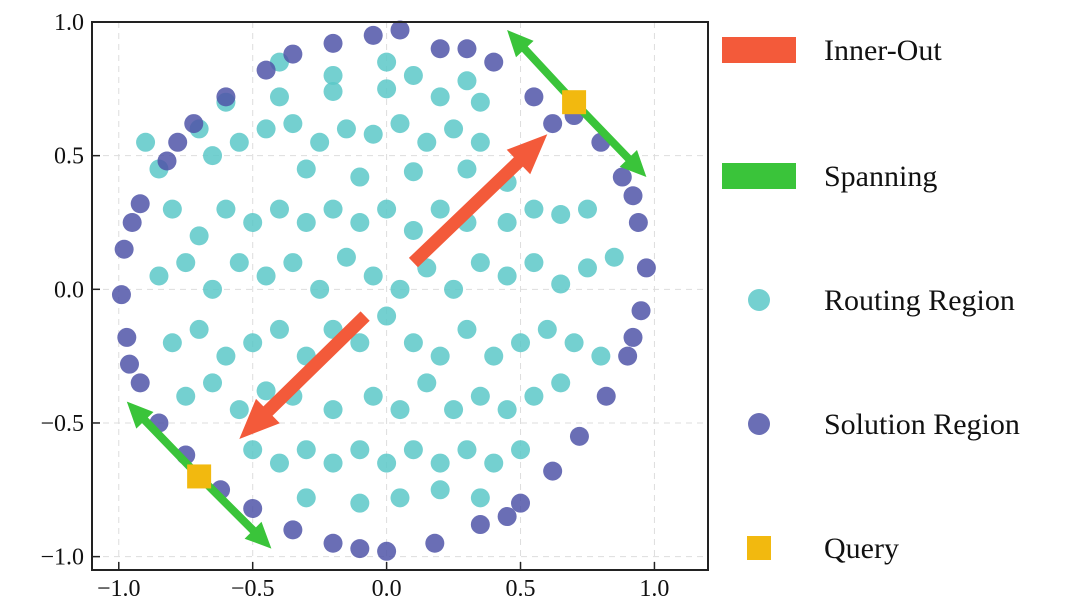  What do you see at coordinates (521, 589) in the screenshot?
I see `x-tick-label: 0.5` at bounding box center [521, 589].